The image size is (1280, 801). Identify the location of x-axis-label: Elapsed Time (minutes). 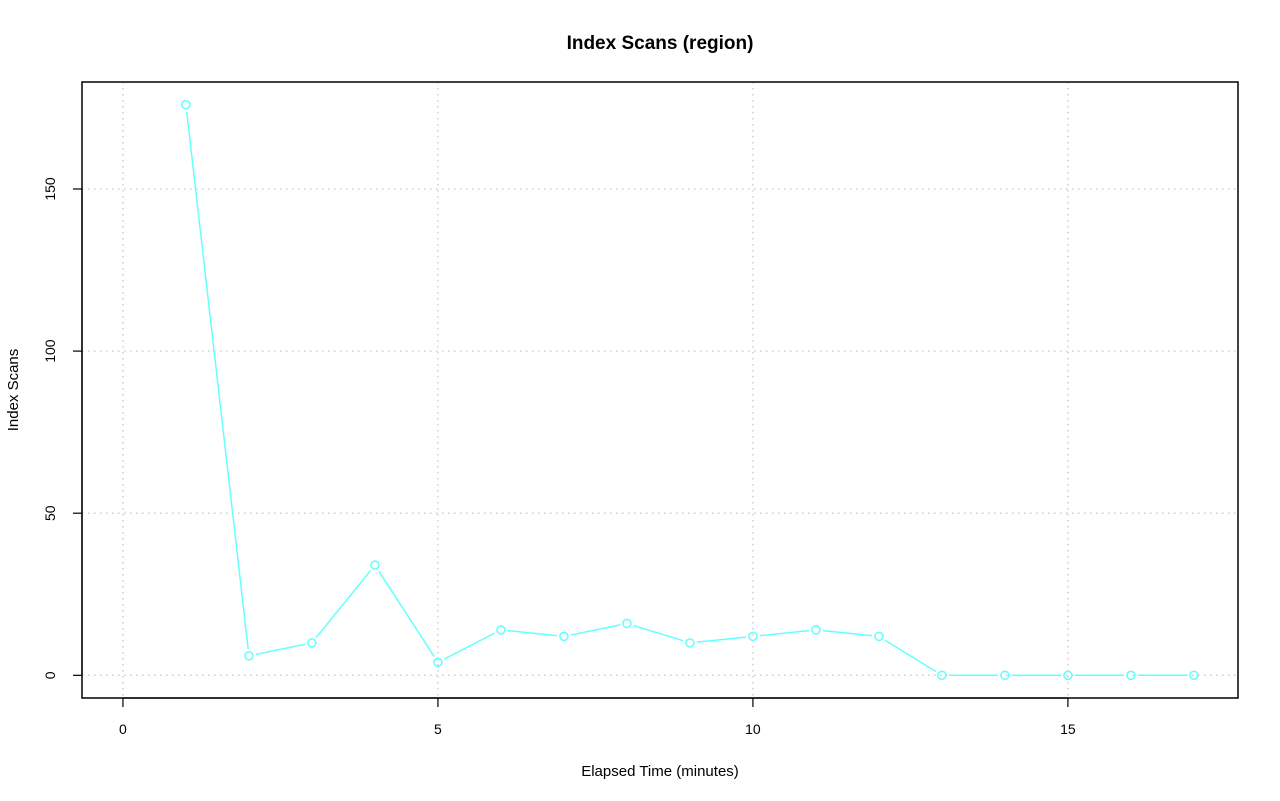
(660, 771).